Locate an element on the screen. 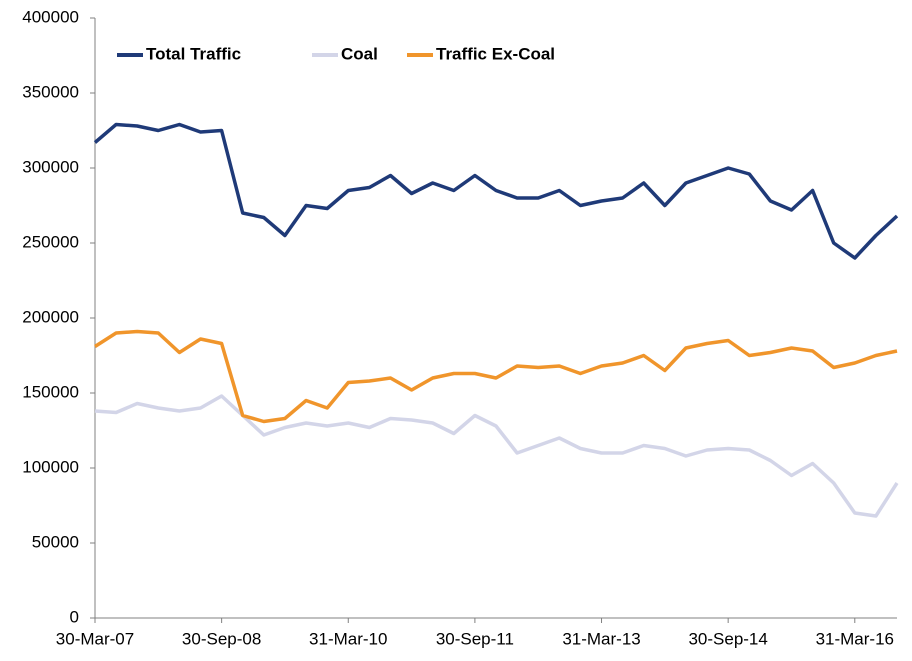  legend-label: Total Traffic is located at coordinates (193, 53).